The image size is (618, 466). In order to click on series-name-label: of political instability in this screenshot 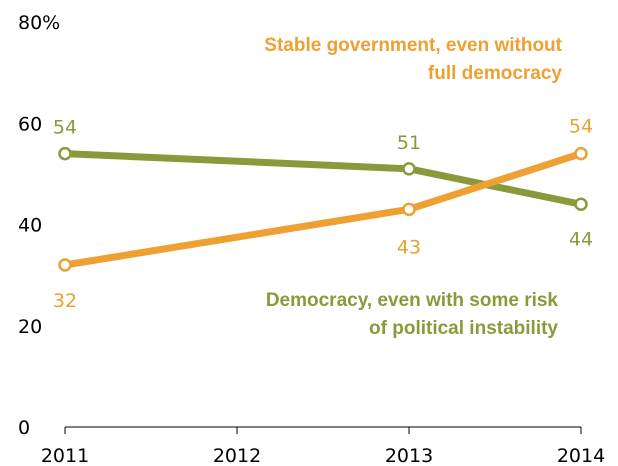, I will do `click(463, 328)`.